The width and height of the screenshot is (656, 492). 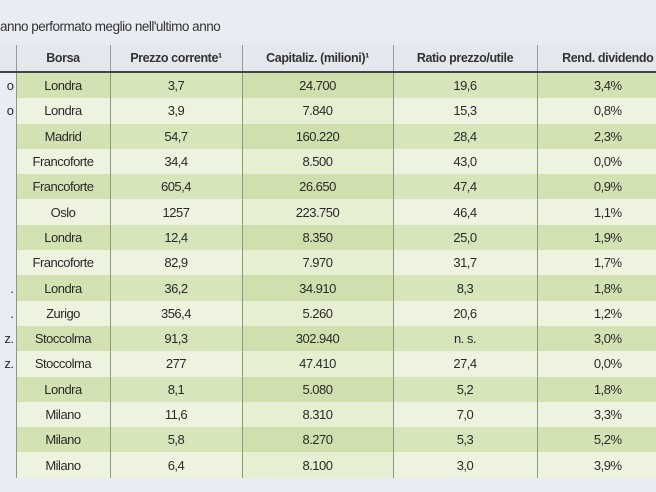 What do you see at coordinates (62, 338) in the screenshot?
I see `cell-exchange: Stoccolma` at bounding box center [62, 338].